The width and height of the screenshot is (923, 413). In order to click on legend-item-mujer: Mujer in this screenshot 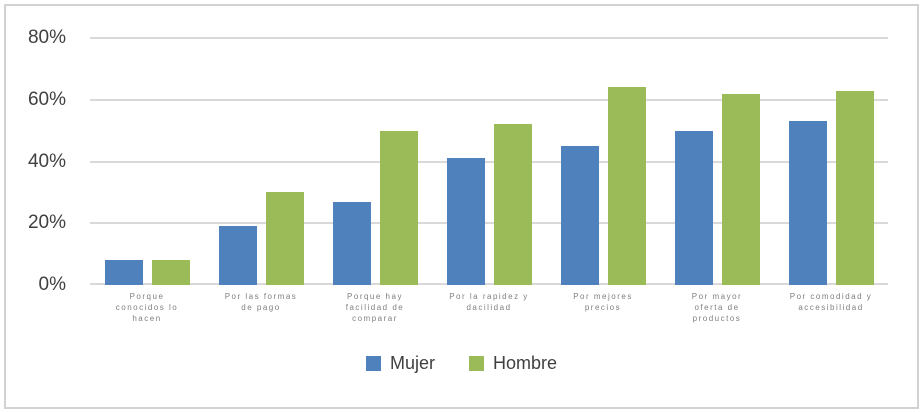, I will do `click(400, 363)`.